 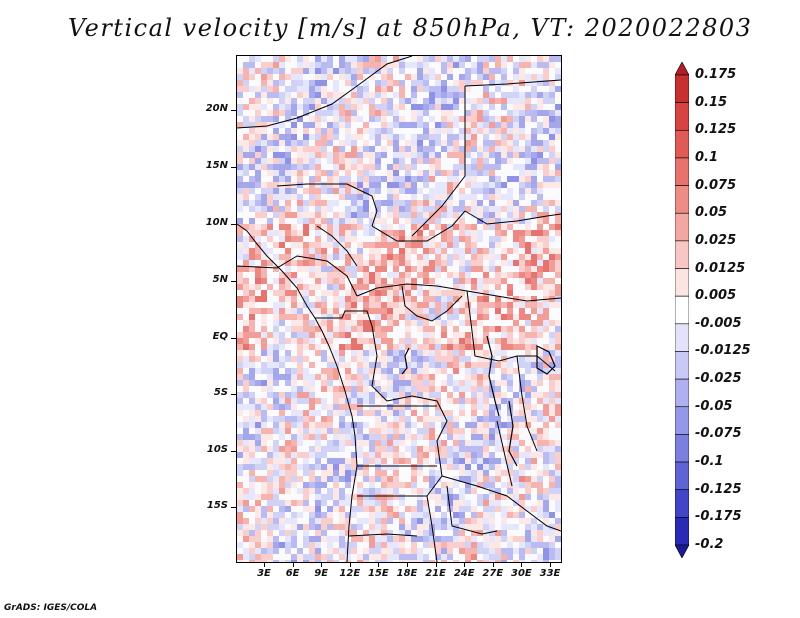 What do you see at coordinates (407, 573) in the screenshot?
I see `lon-label: 18E` at bounding box center [407, 573].